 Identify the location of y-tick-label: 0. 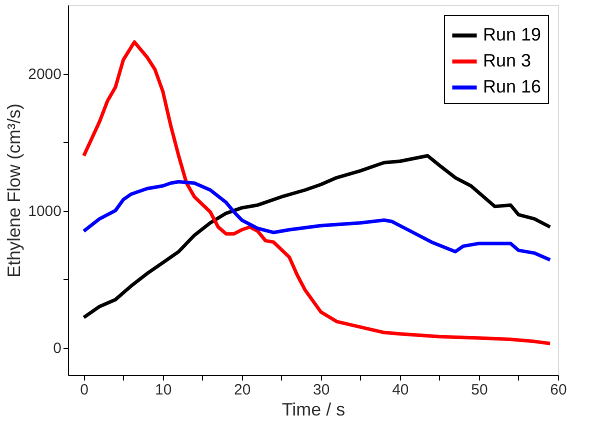
(57, 349).